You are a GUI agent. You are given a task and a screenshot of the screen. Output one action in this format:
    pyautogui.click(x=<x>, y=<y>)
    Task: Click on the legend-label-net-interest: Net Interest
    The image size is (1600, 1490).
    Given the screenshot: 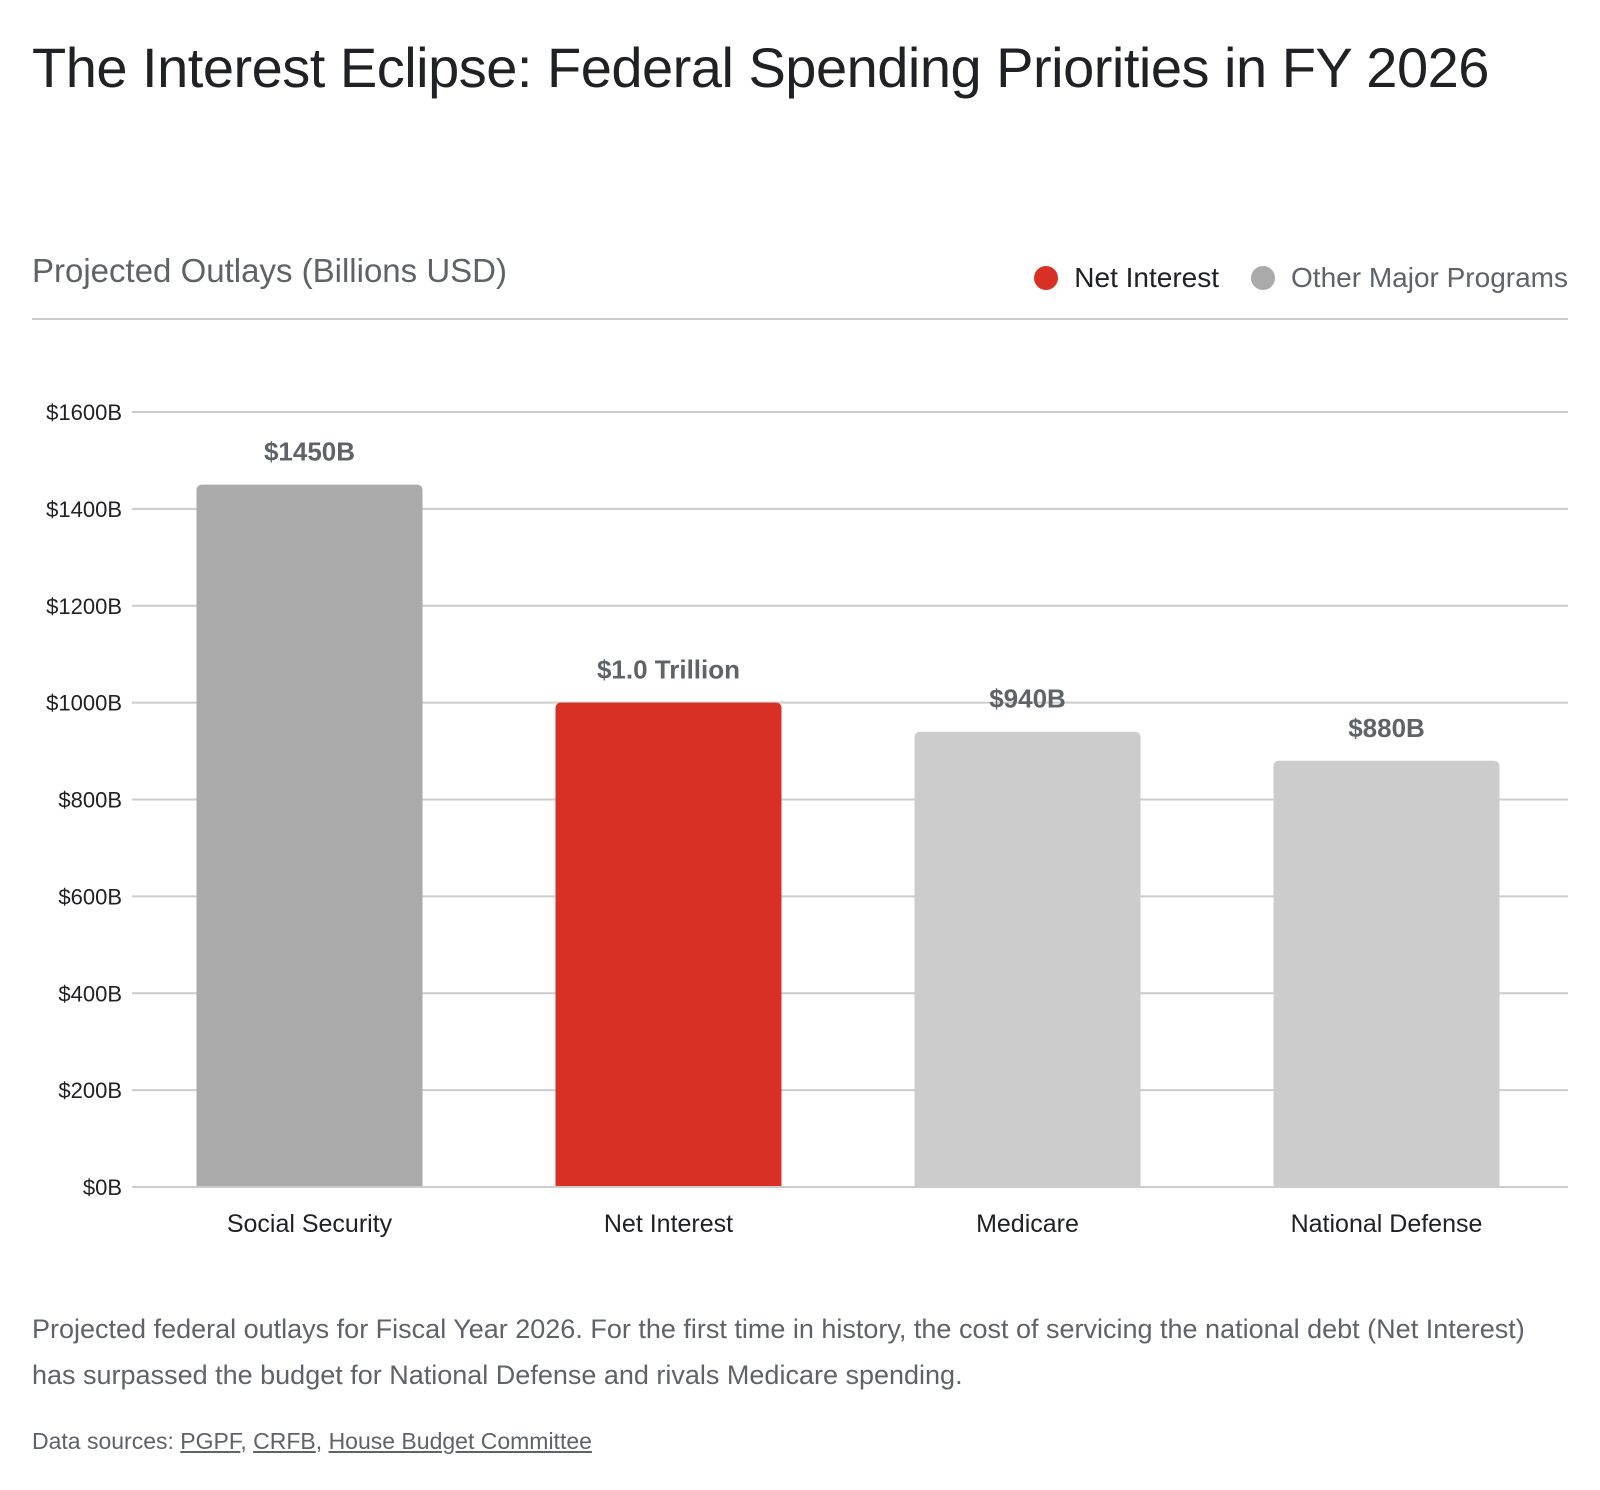 What is the action you would take?
    pyautogui.click(x=1147, y=277)
    